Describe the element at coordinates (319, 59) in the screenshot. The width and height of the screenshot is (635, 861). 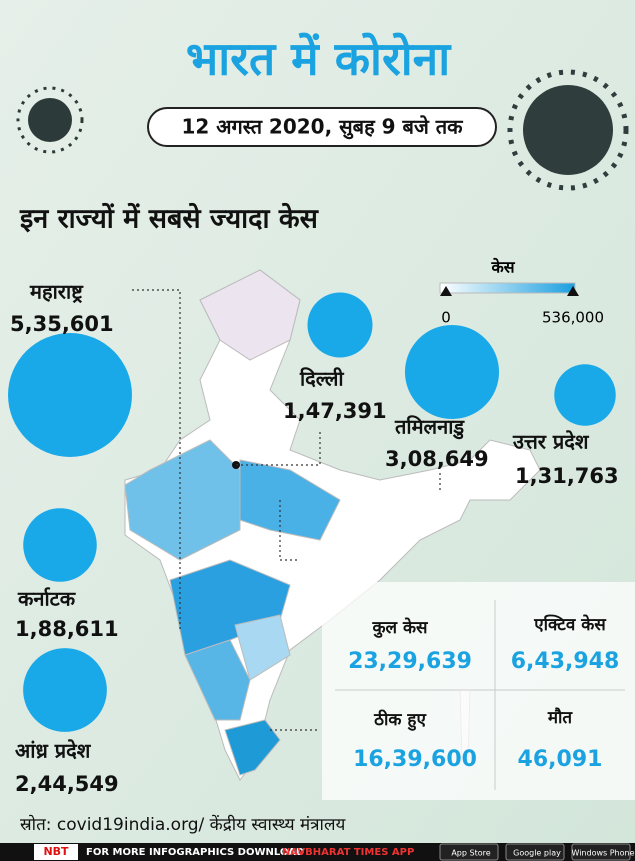
I see `title: भारत में कोरोना` at that location.